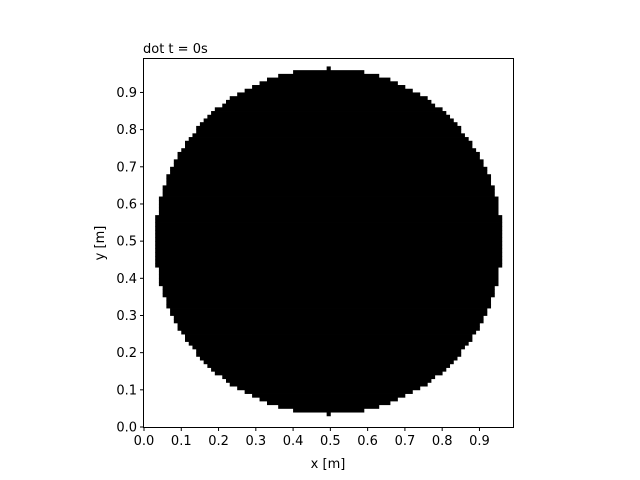 The width and height of the screenshot is (640, 480). I want to click on y-tick-label: 0.9, so click(126, 93).